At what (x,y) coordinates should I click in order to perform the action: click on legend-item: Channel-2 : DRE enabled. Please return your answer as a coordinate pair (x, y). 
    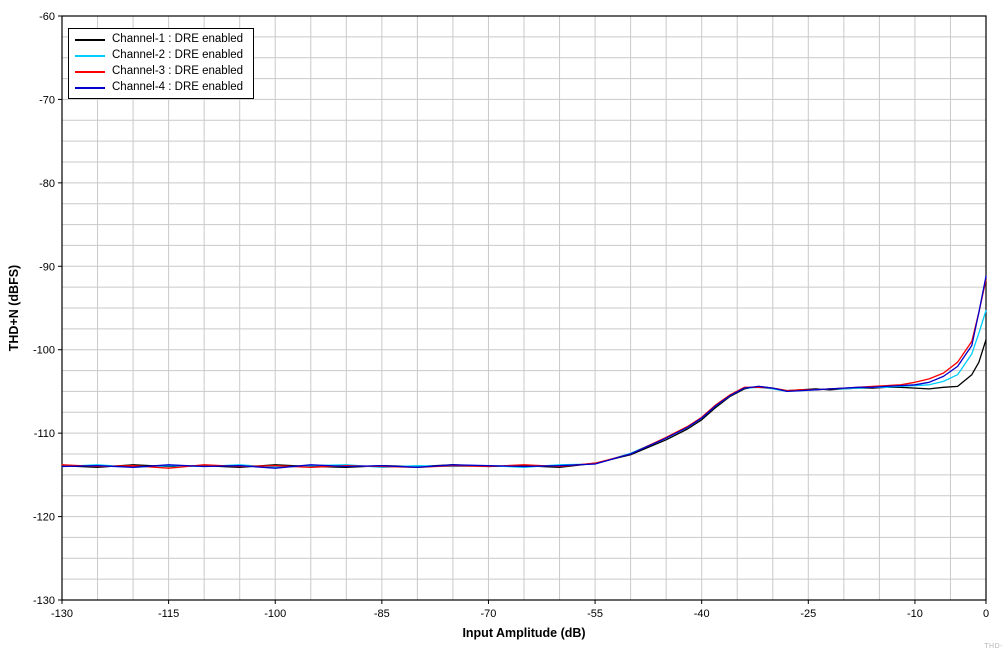
    Looking at the image, I should click on (159, 55).